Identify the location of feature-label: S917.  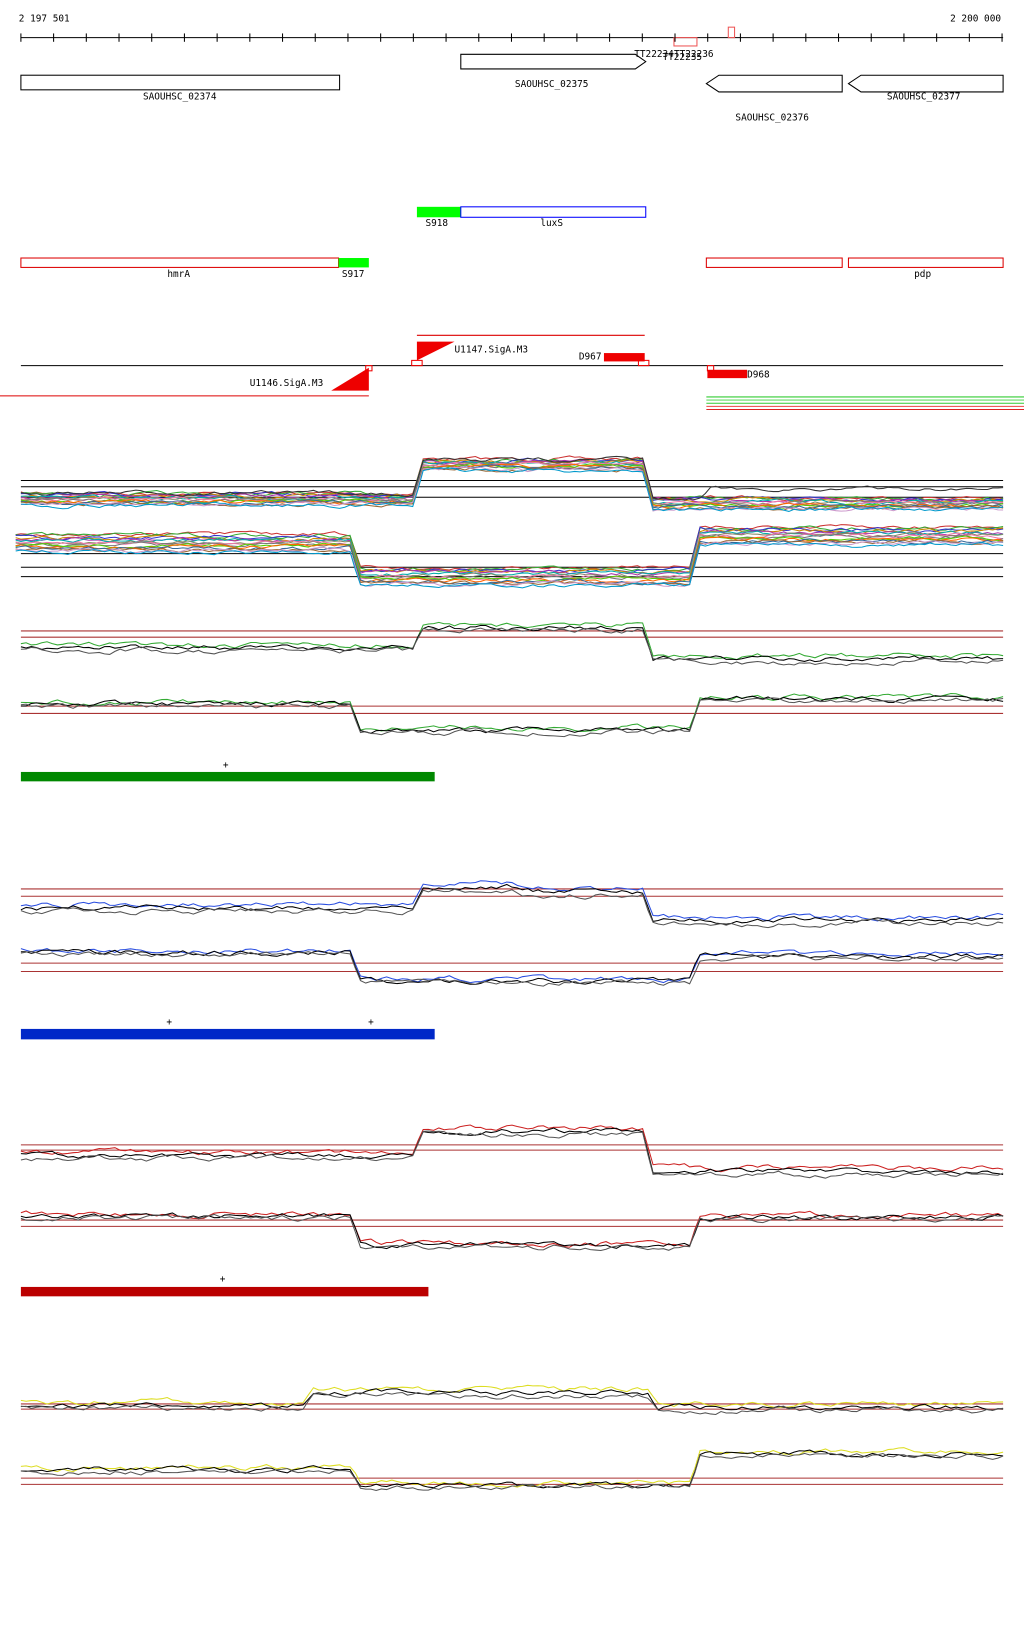
(353, 274).